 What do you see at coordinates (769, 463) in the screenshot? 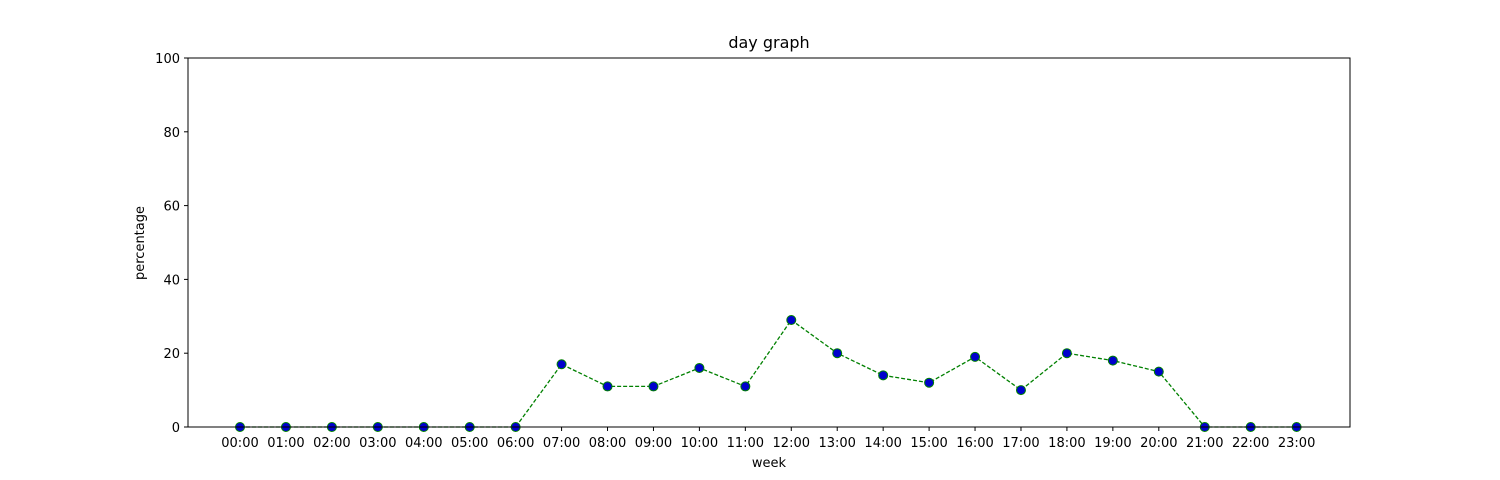
I see `x-axis-label: week` at bounding box center [769, 463].